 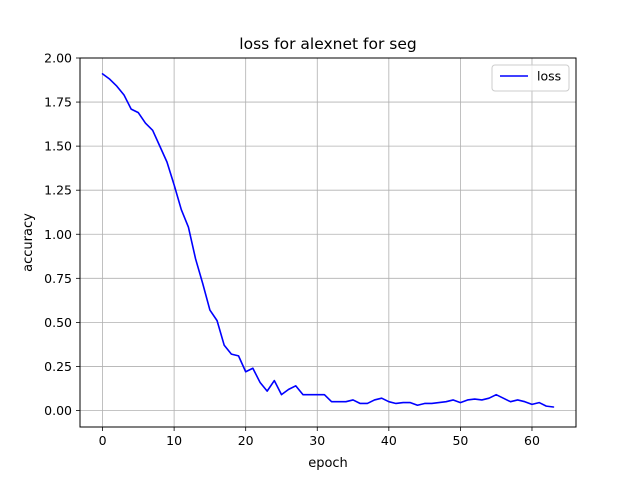 I want to click on y-axis-label: accuracy, so click(x=28, y=242).